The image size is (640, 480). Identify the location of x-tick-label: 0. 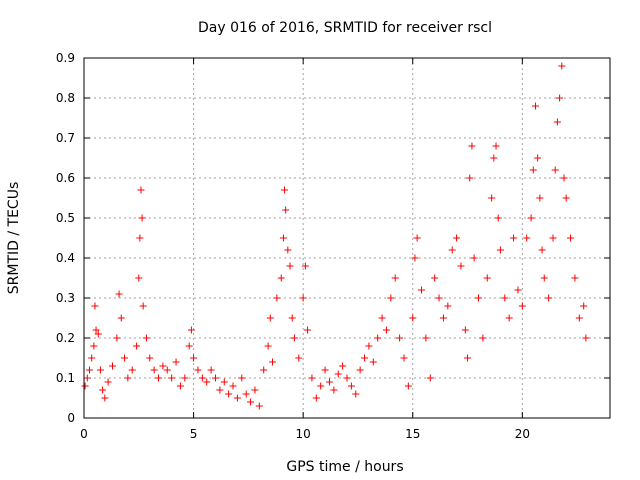
(84, 434).